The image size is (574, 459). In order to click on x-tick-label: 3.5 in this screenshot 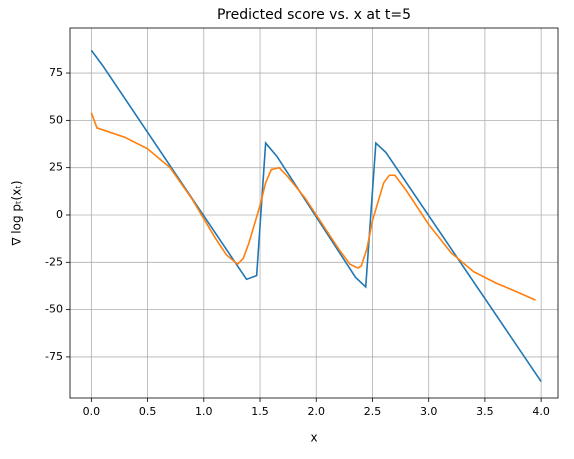, I will do `click(485, 411)`.